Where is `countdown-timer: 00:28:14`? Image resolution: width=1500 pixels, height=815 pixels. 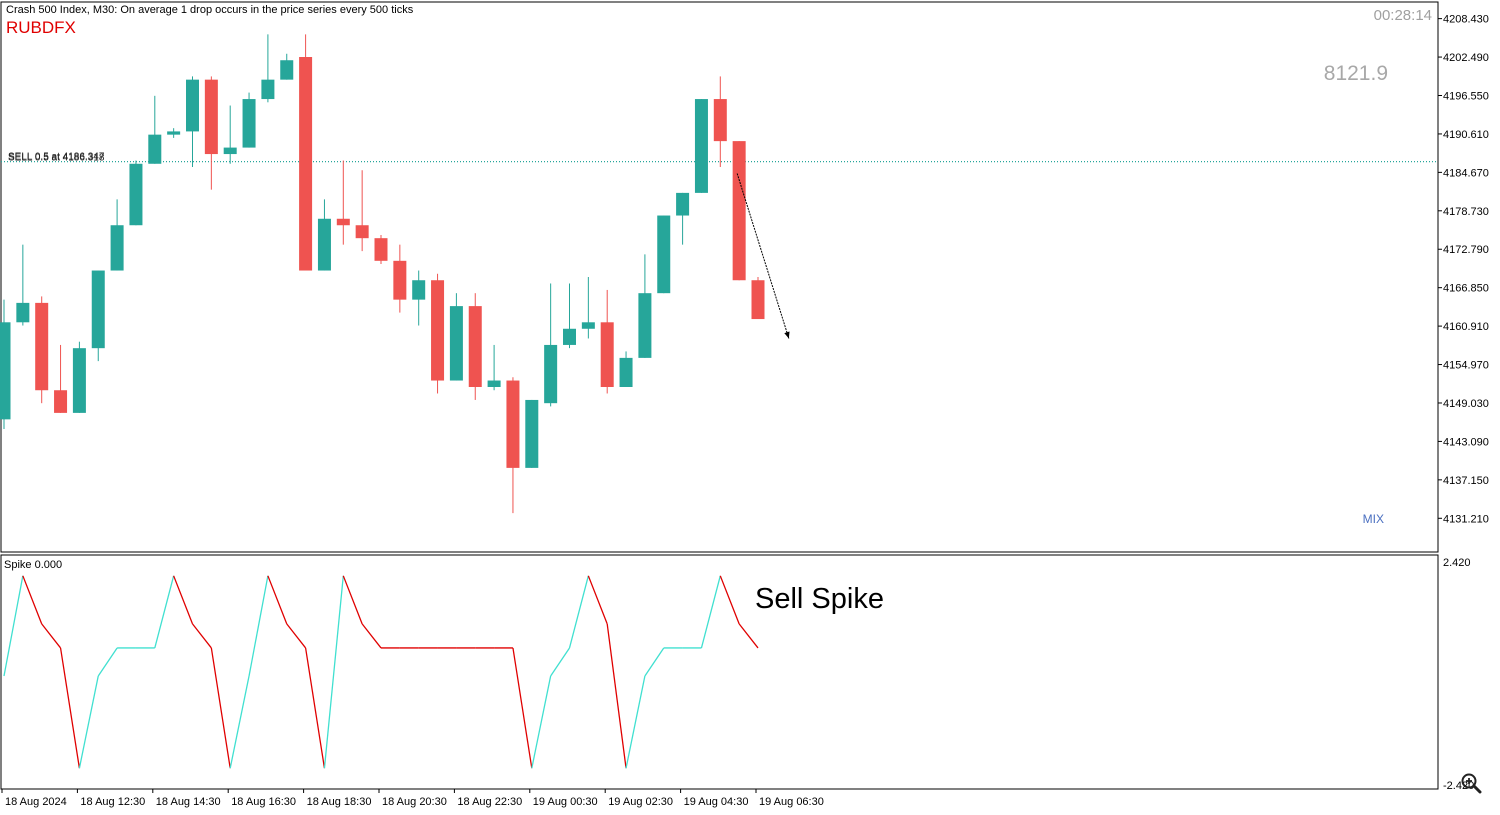
countdown-timer: 00:28:14 is located at coordinates (1403, 15).